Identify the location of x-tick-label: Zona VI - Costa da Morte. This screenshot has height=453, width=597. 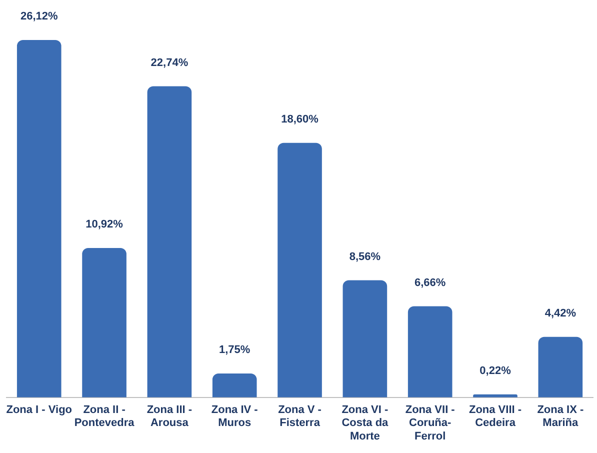
(366, 423).